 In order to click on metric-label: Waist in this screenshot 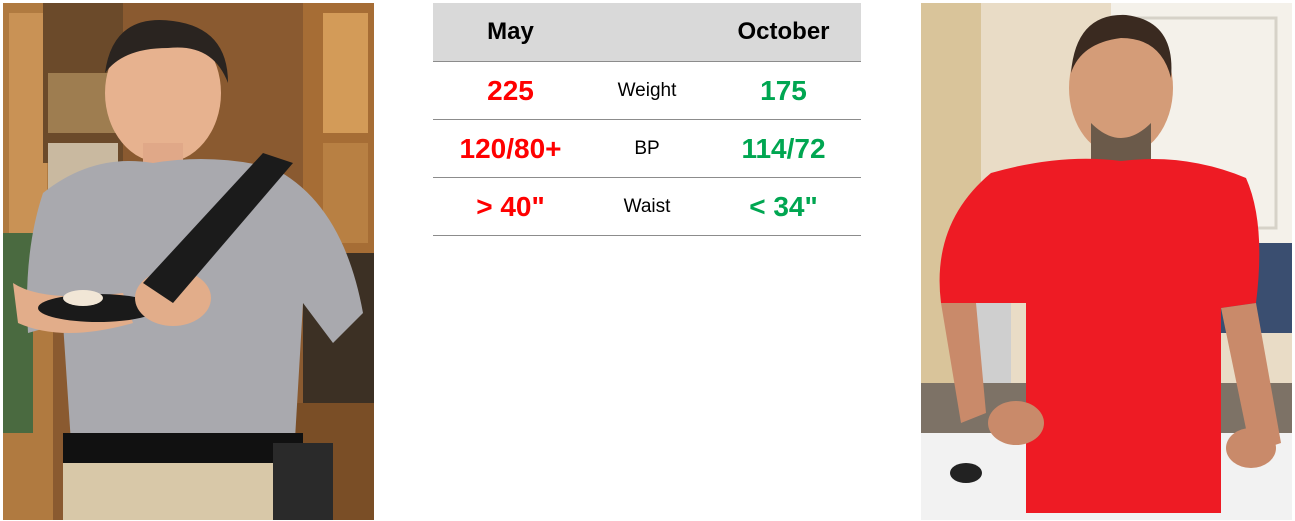, I will do `click(647, 206)`.